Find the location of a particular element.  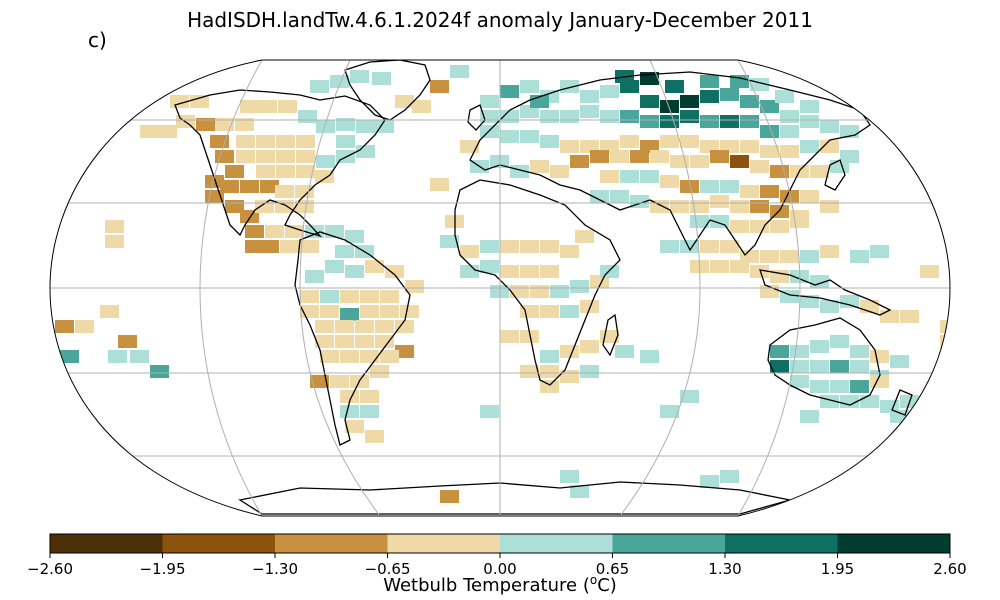

colorbar-tick-label: 0.65 is located at coordinates (612, 569).